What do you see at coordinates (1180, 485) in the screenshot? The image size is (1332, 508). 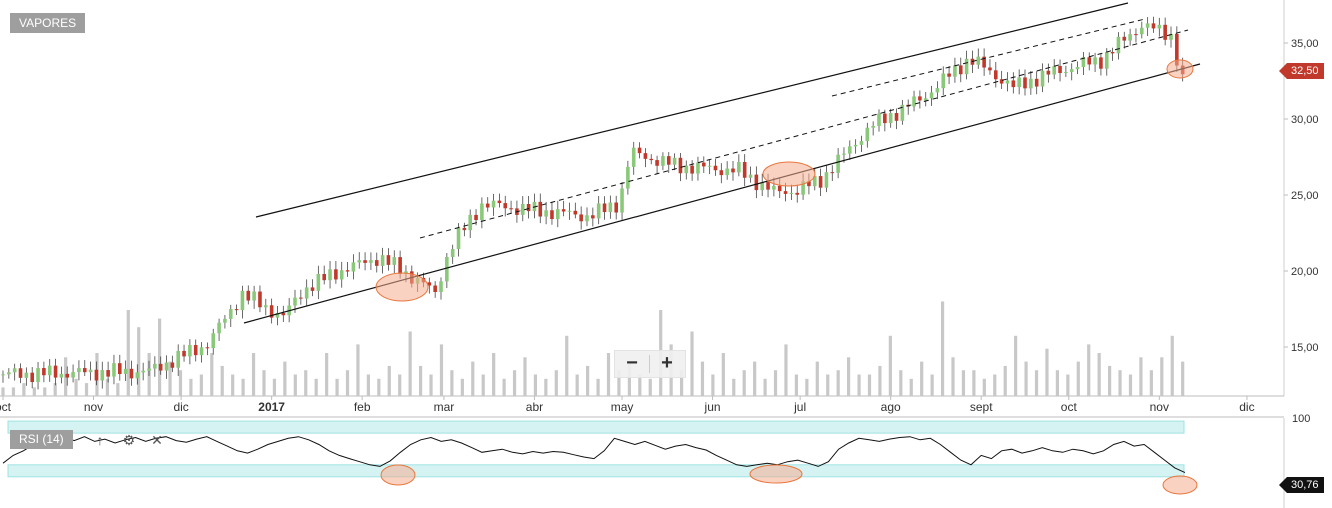 I see `rsi-highlight-ellipse` at bounding box center [1180, 485].